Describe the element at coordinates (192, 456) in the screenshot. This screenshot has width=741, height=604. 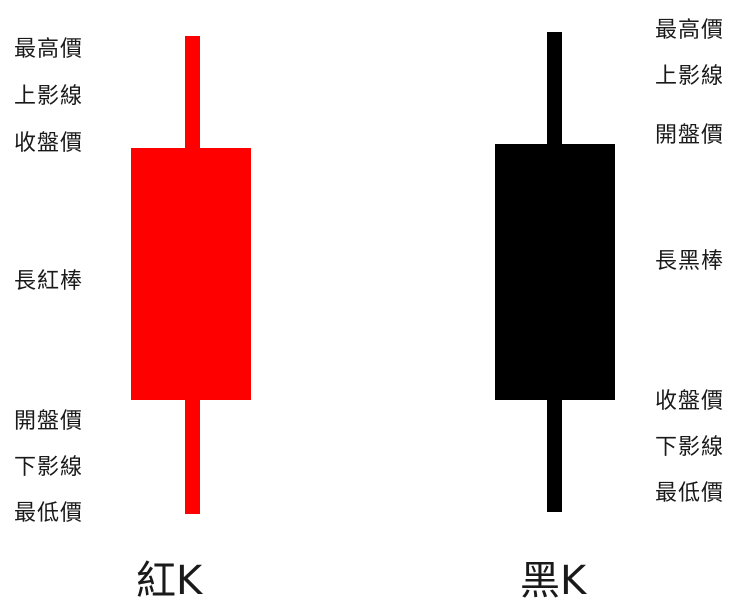
I see `red-lower-shadow` at that location.